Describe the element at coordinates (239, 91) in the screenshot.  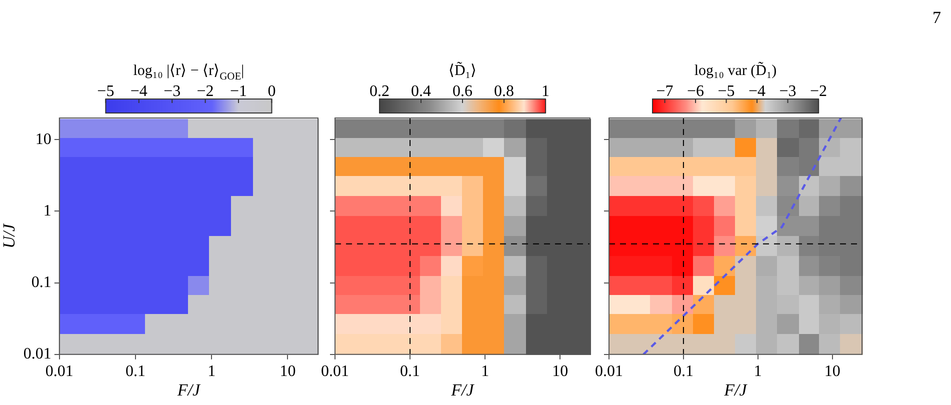
I see `color-bar-label: −1` at that location.